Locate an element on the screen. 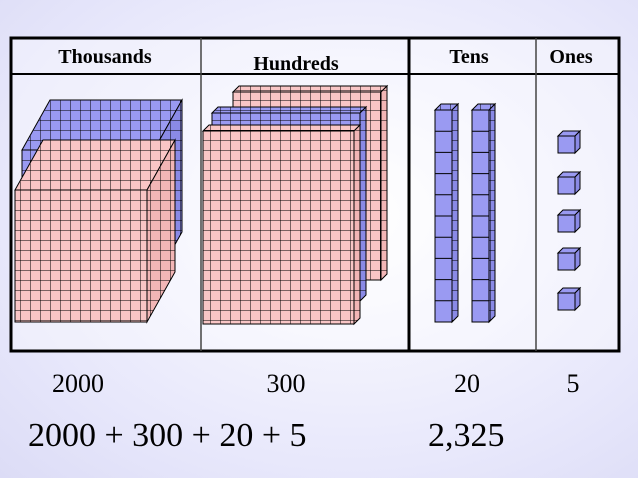 The image size is (638, 478). ones-blocks is located at coordinates (569, 220).